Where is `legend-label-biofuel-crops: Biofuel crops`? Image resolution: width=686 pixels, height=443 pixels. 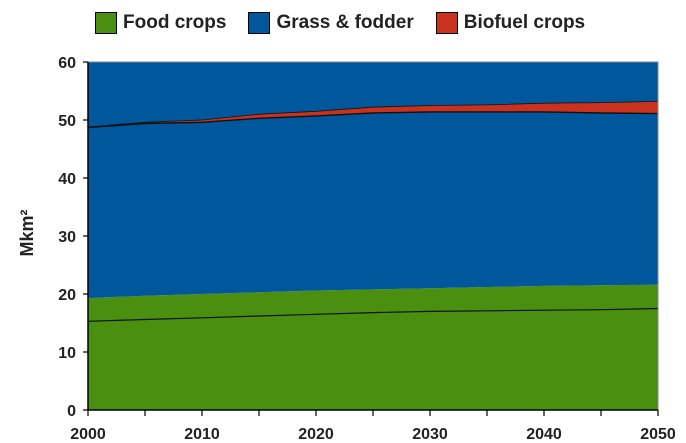
legend-label-biofuel-crops: Biofuel crops is located at coordinates (524, 22).